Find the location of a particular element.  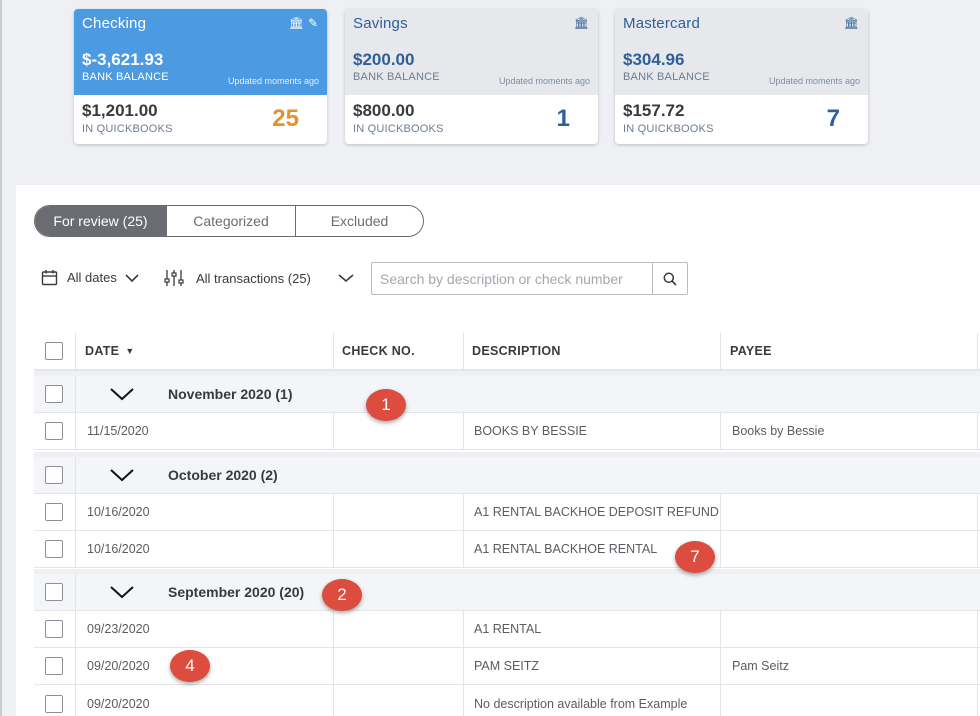

window-edge is located at coordinates (1, 358).